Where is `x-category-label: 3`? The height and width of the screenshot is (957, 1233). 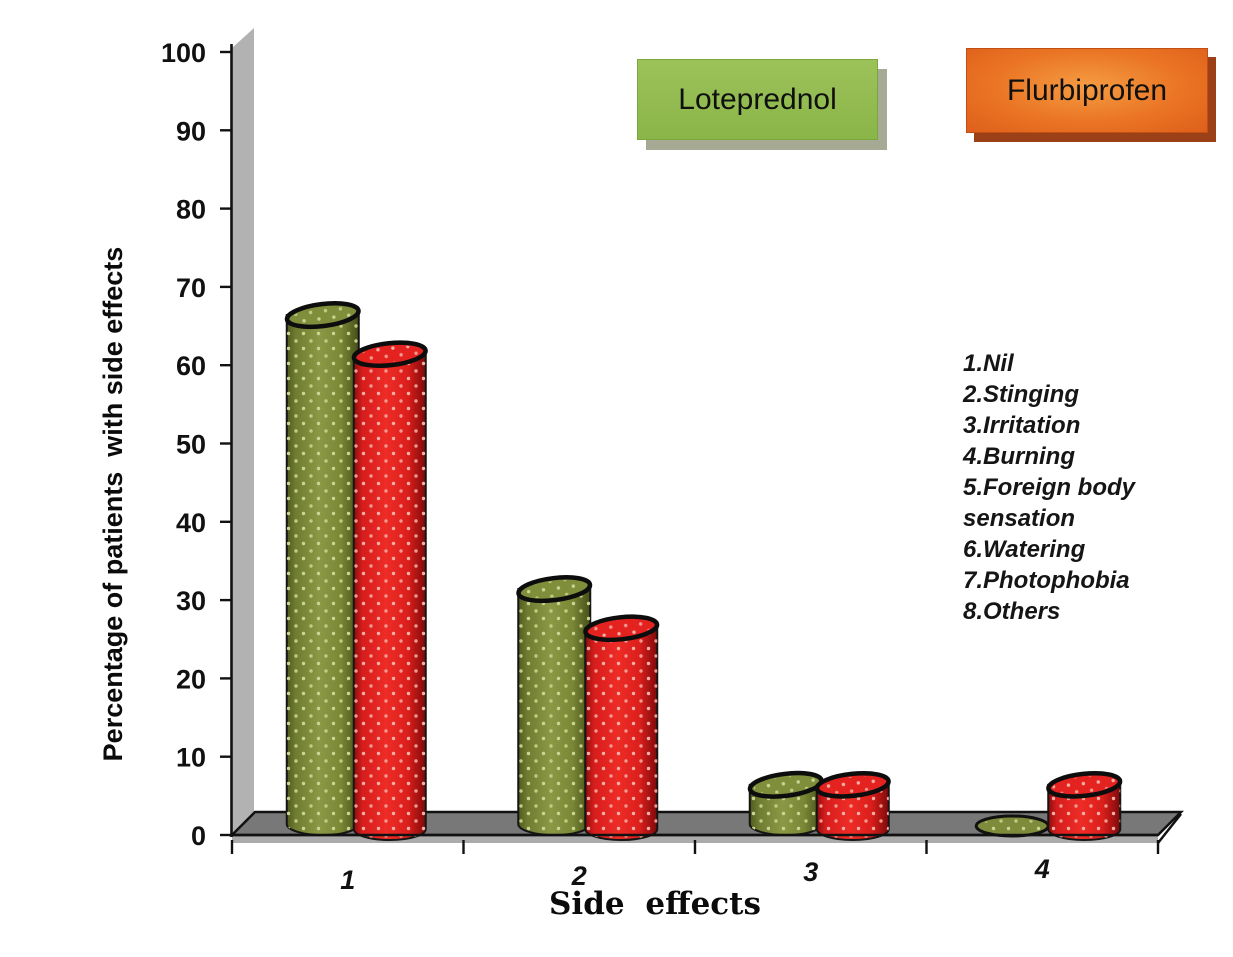 x-category-label: 3 is located at coordinates (810, 872).